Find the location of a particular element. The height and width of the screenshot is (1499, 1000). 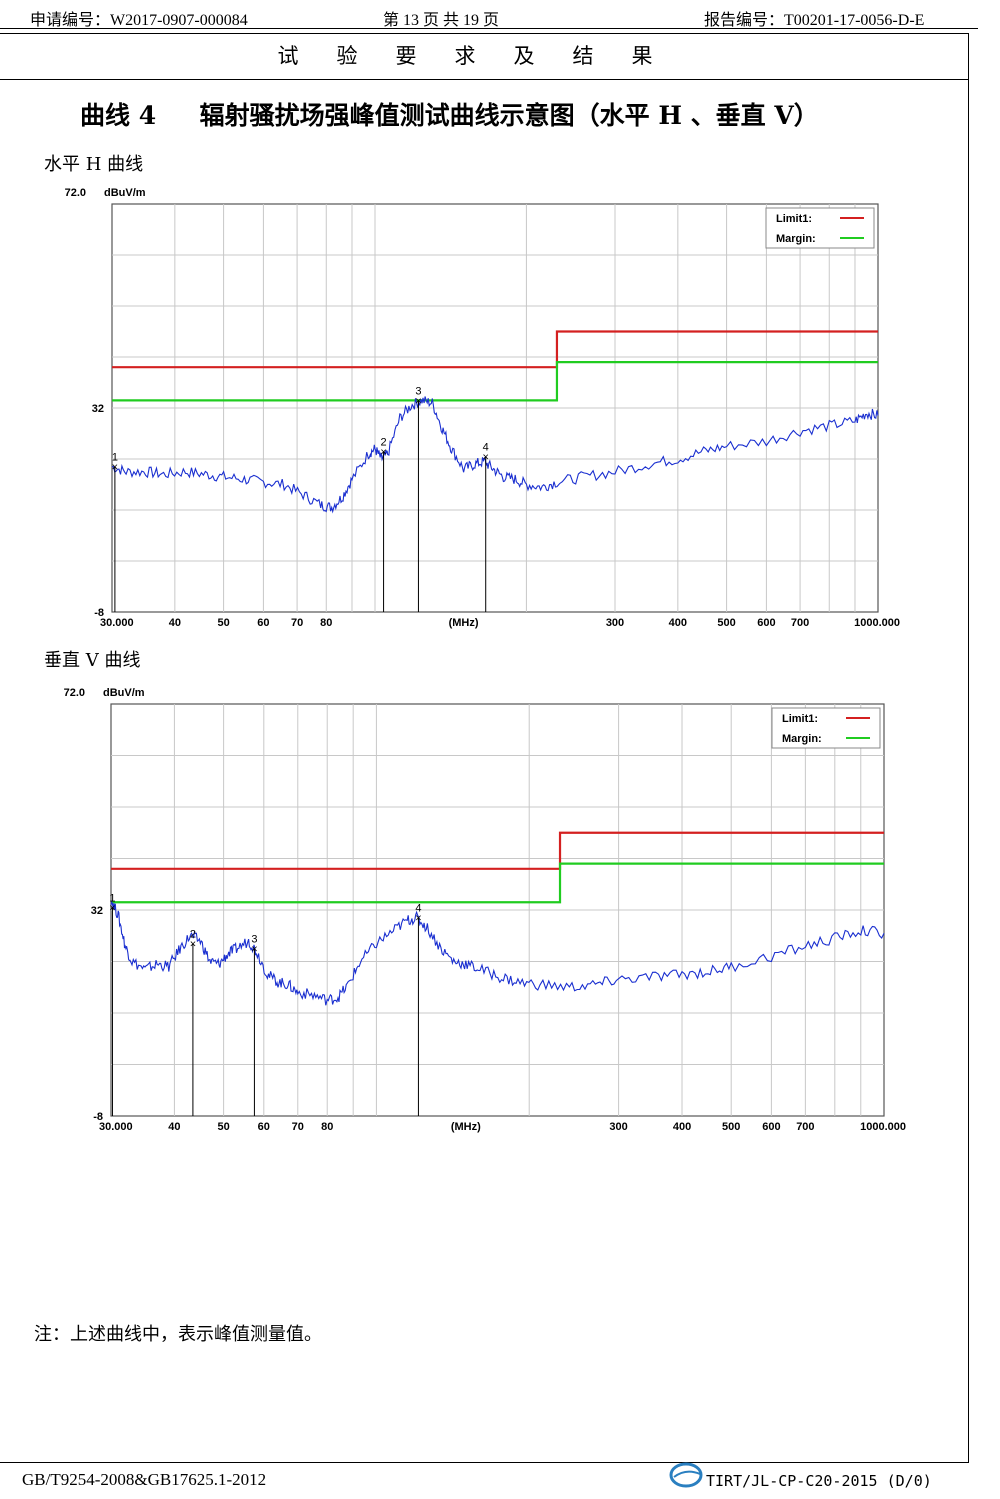

lab-logo-icon is located at coordinates (686, 1475).